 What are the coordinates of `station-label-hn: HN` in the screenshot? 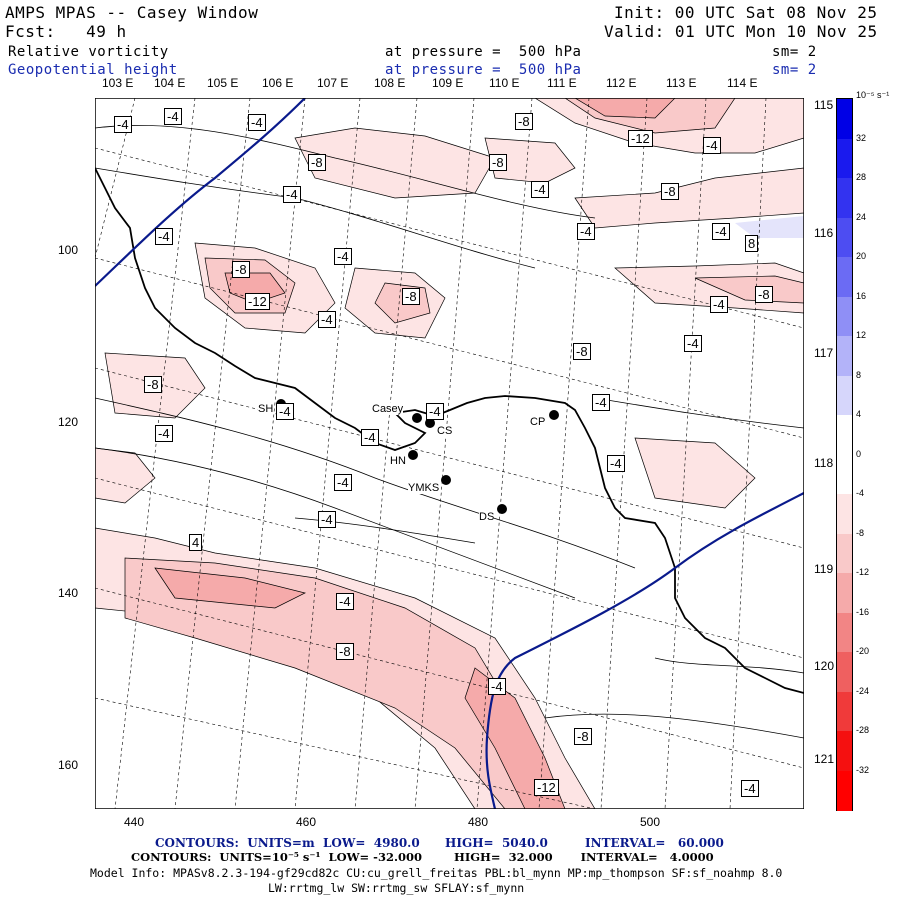 It's located at (398, 461).